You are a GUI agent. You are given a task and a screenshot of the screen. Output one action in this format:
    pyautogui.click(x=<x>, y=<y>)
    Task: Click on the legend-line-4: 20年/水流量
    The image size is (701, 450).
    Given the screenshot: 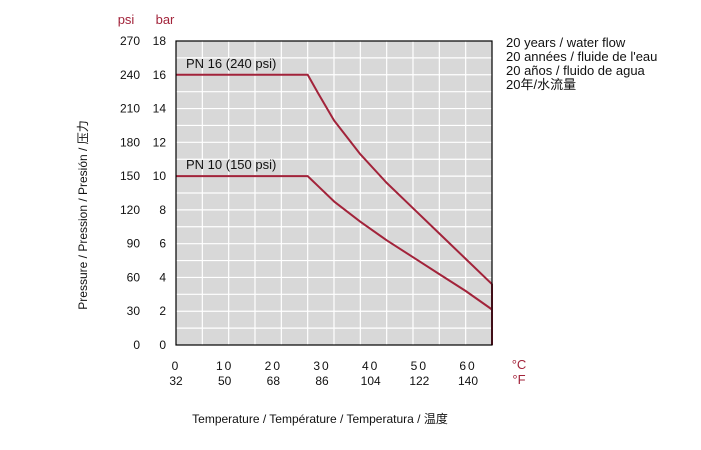 What is the action you would take?
    pyautogui.click(x=541, y=84)
    